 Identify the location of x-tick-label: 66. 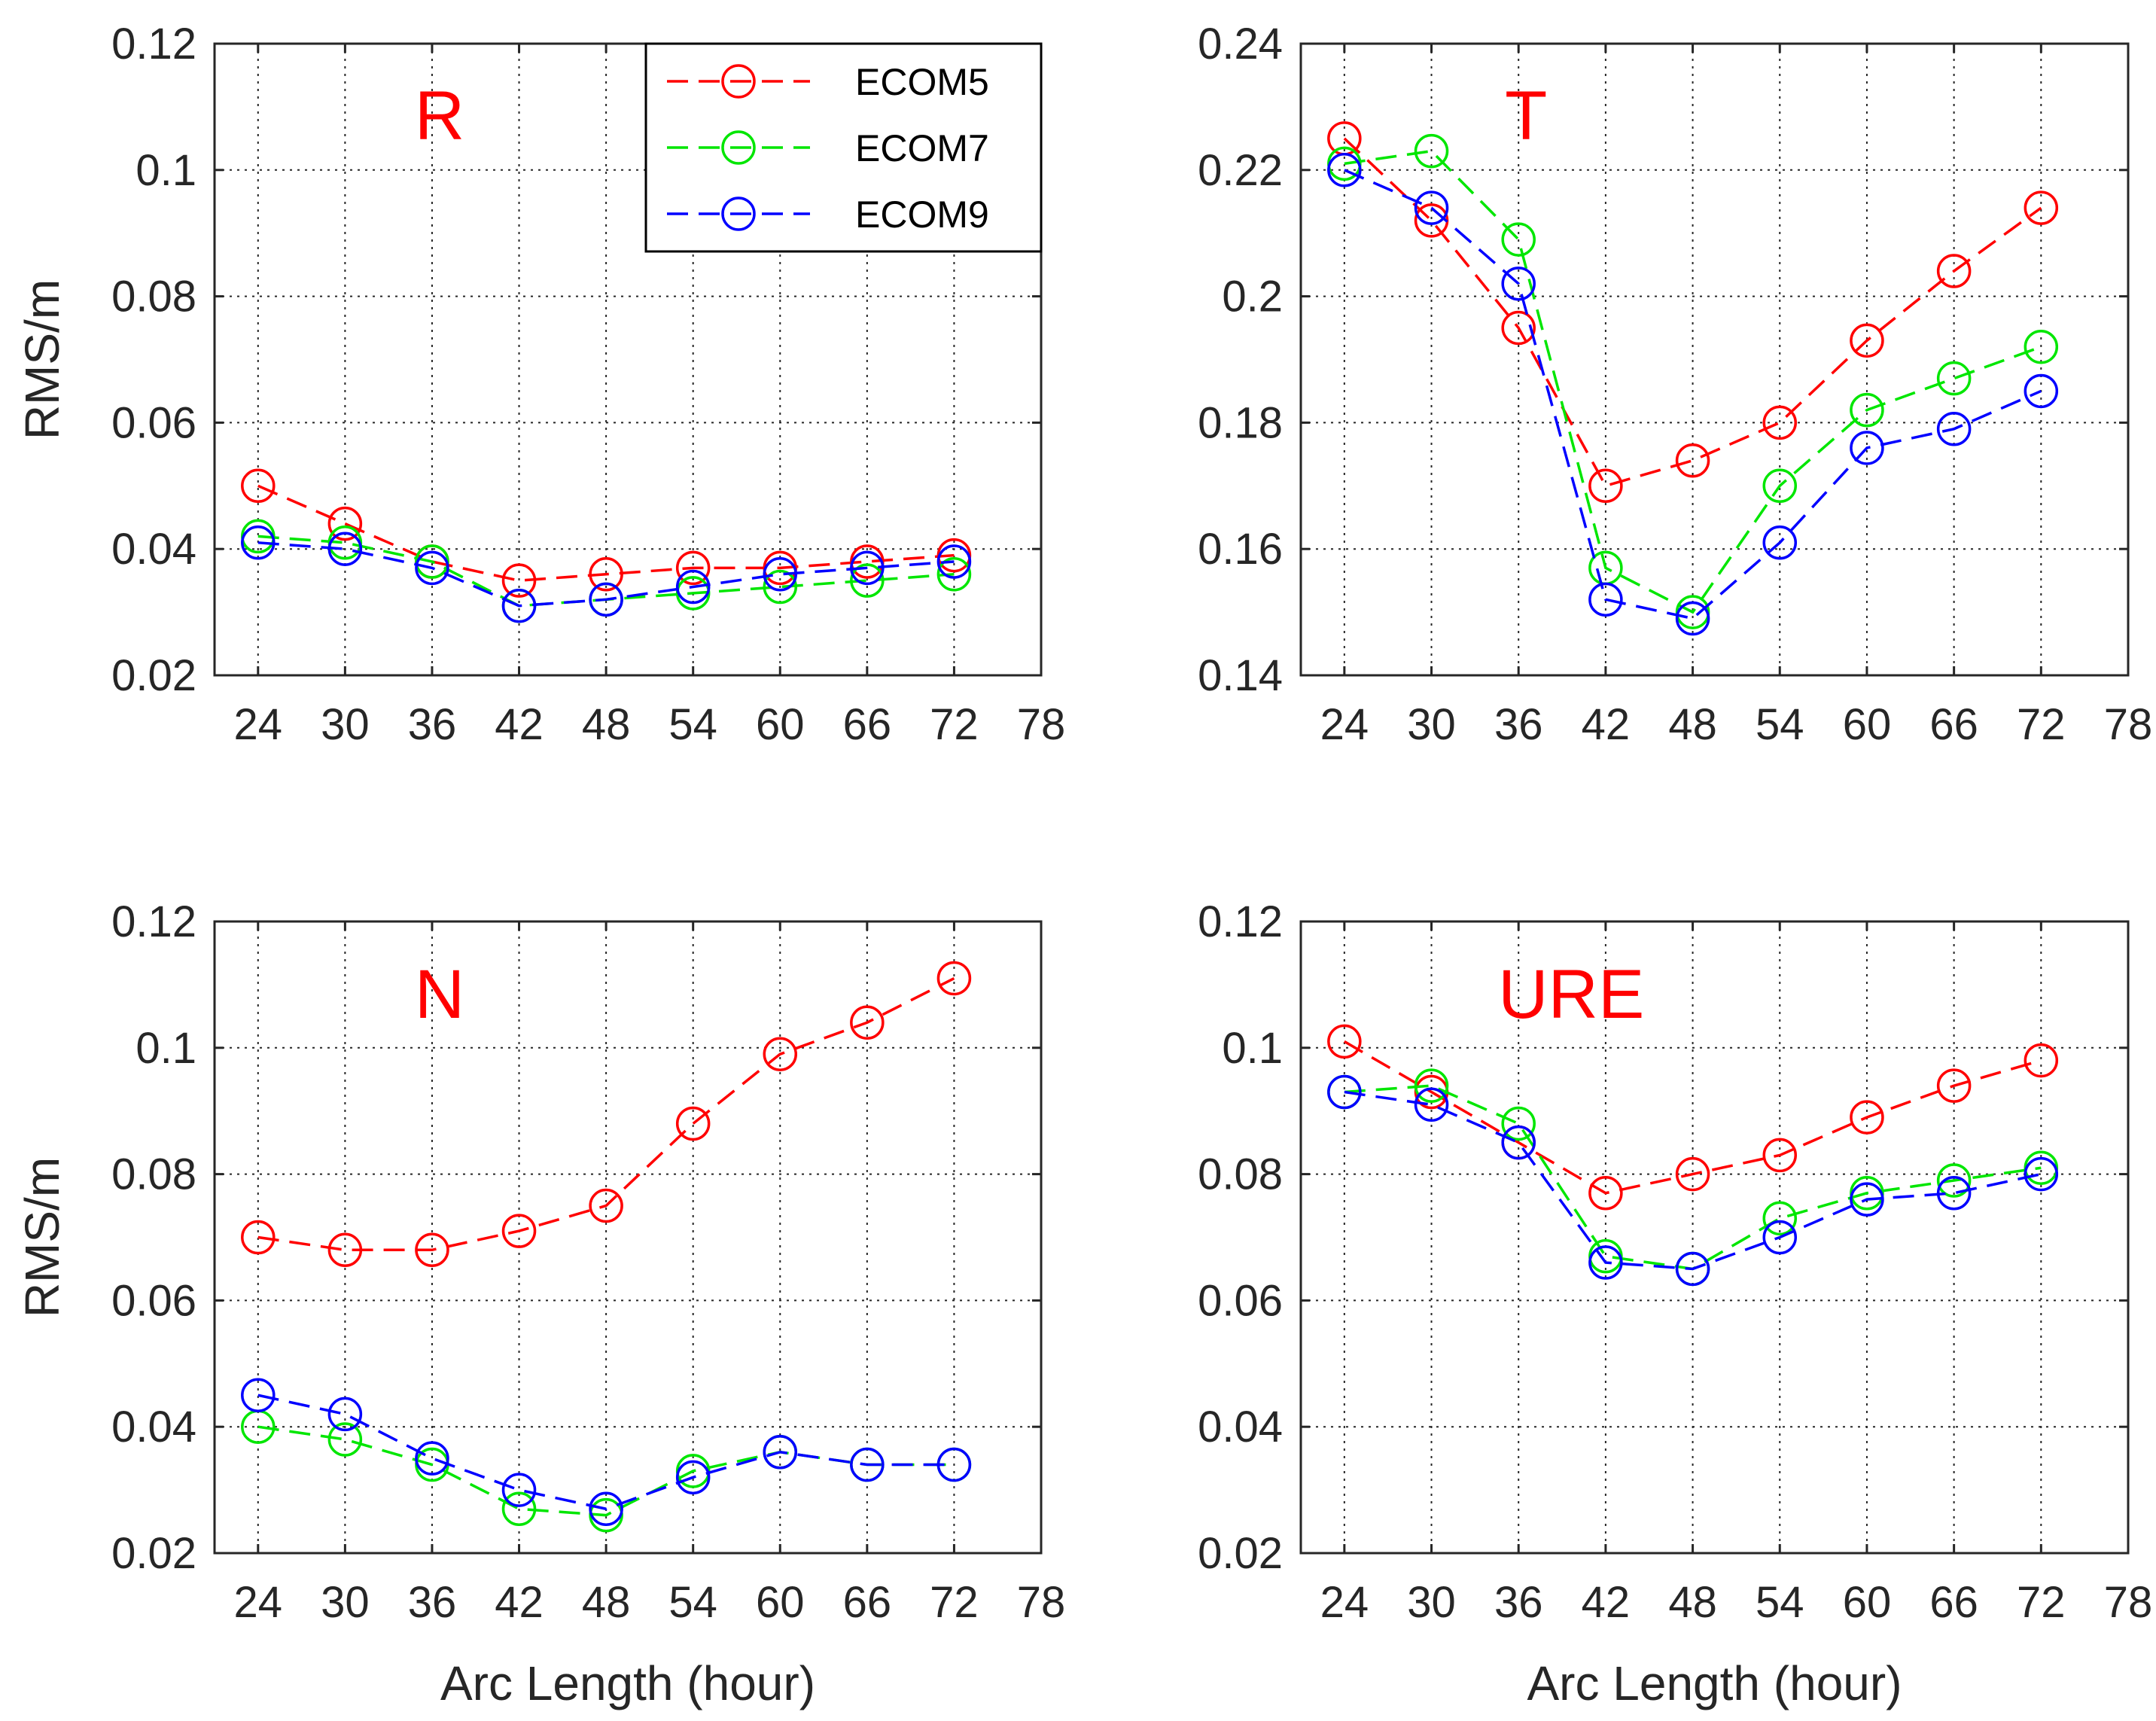
(1953, 1603).